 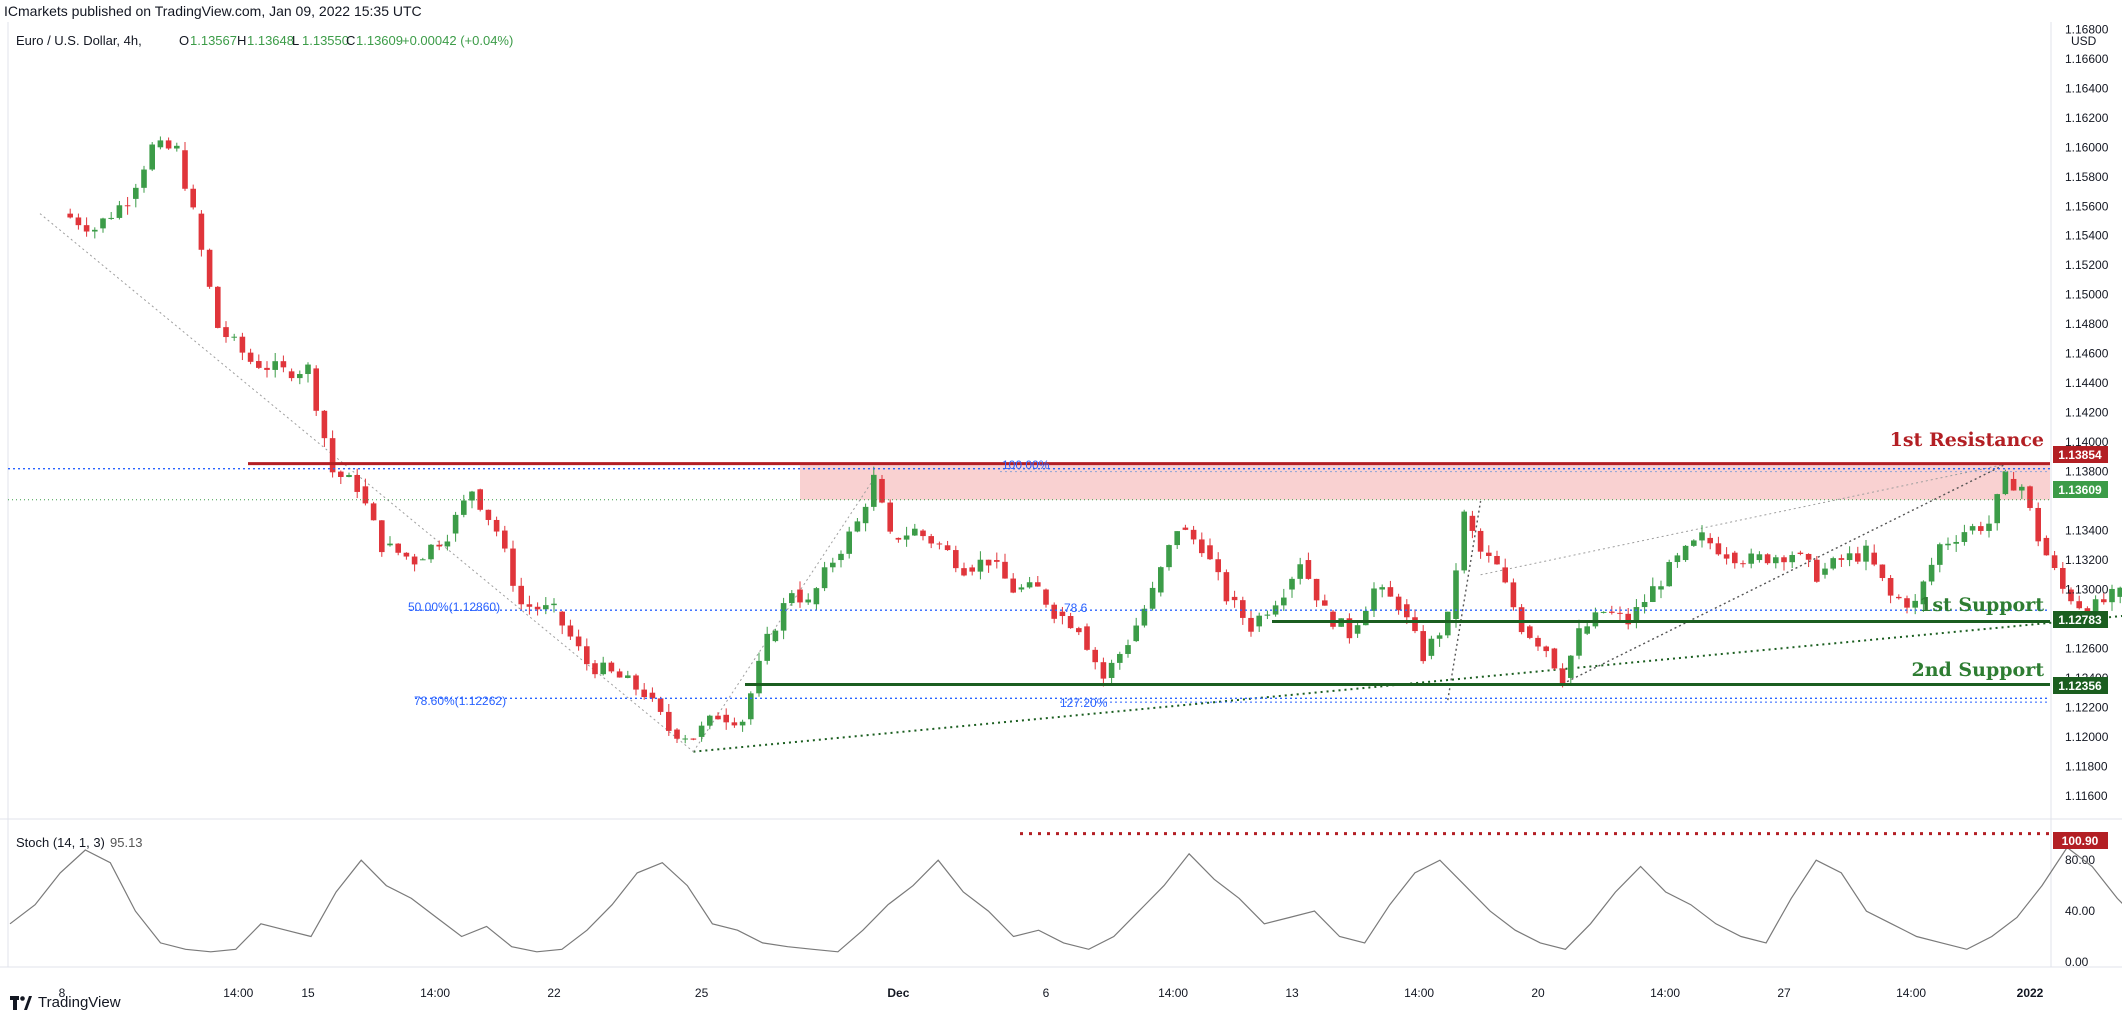 I want to click on price-tag-resistance: 1.13854, so click(x=2080, y=454).